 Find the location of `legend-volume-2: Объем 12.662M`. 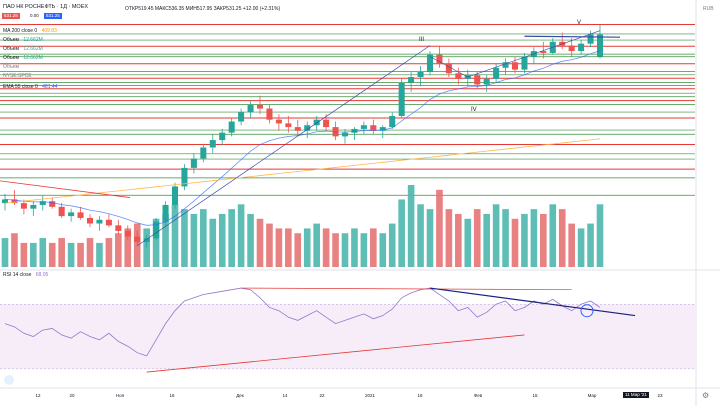

legend-volume-2: Объем 12.662M is located at coordinates (23, 49).